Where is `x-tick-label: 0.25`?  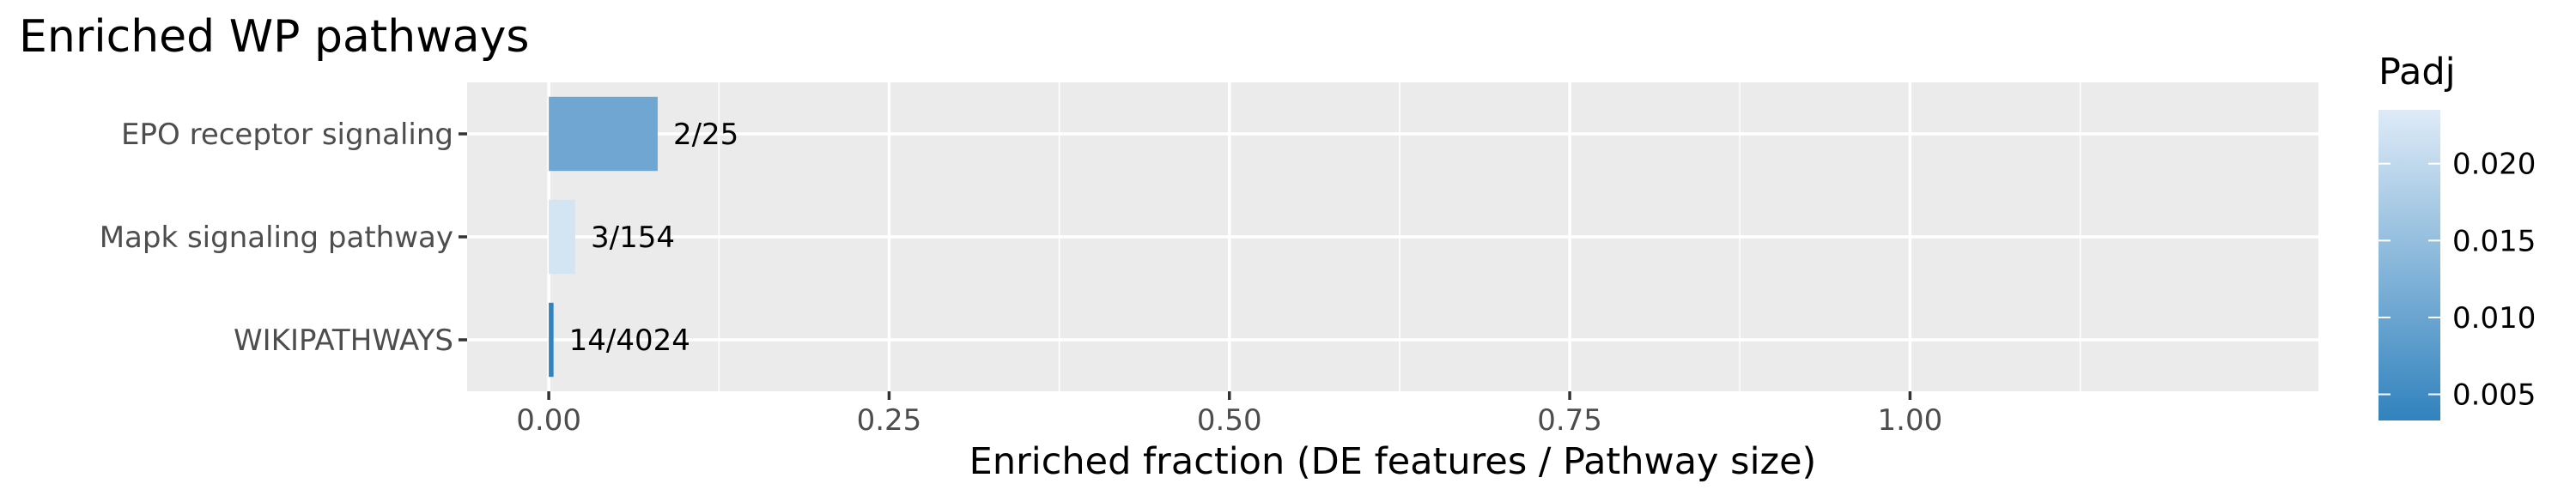 x-tick-label: 0.25 is located at coordinates (889, 420).